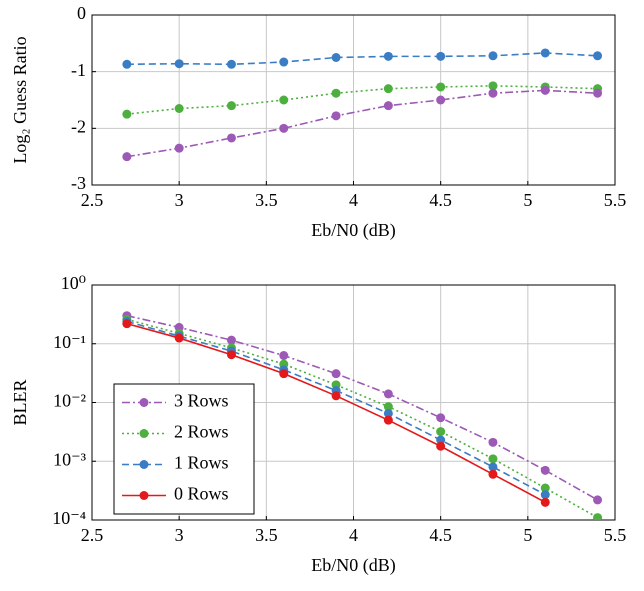 The image size is (644, 591). I want to click on y-tick-label: 0, so click(81, 13).